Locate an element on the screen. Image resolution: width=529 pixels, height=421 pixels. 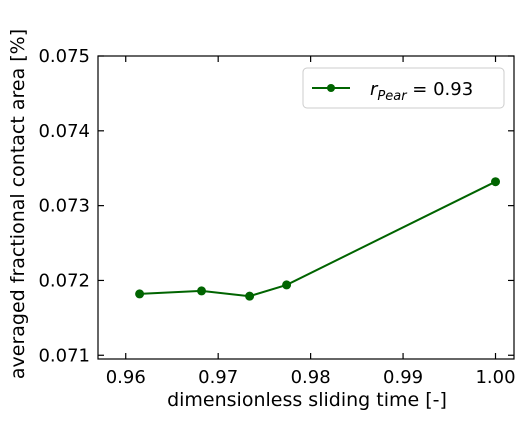
legend-entry-label: rPear = 0.93 is located at coordinates (421, 91).